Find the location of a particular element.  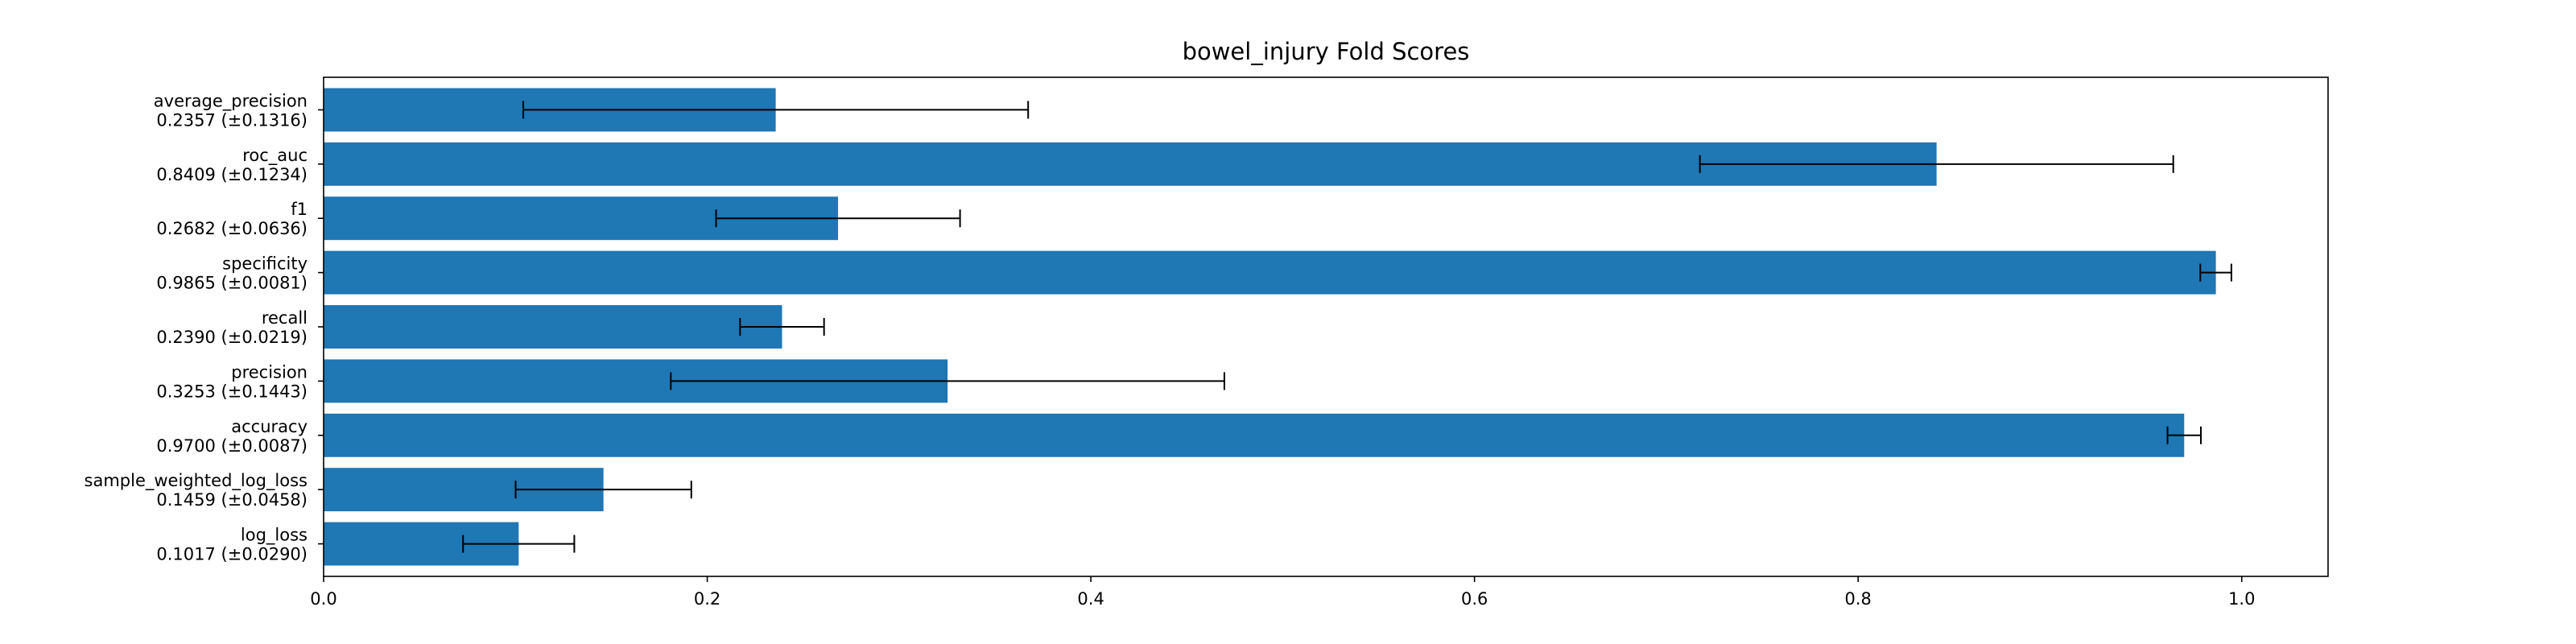

ytick-score-specificity: 0.9865 (±0.0081) is located at coordinates (232, 283).